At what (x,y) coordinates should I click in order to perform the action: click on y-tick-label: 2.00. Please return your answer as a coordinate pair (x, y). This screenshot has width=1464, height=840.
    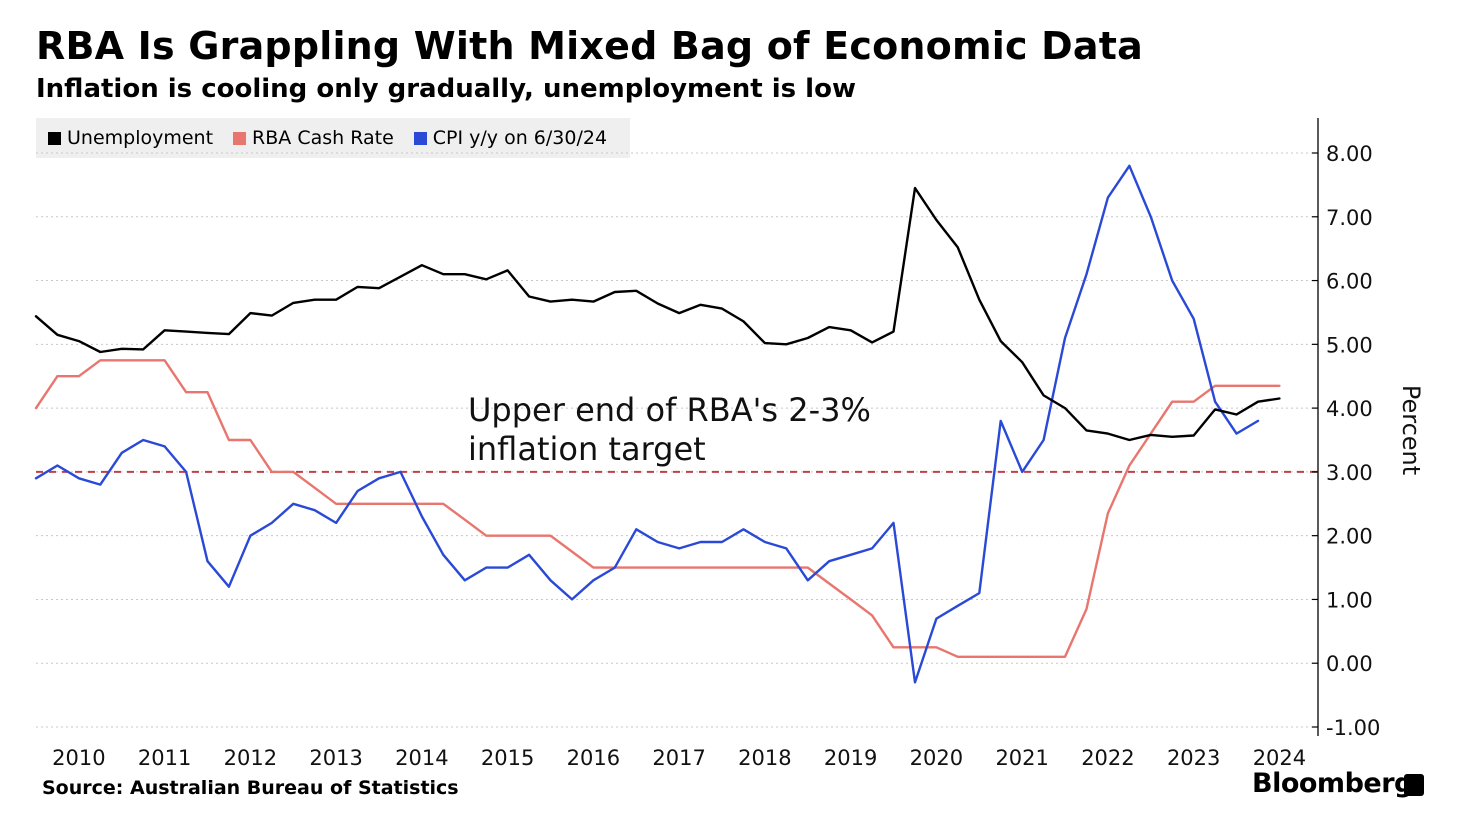
    Looking at the image, I should click on (1349, 537).